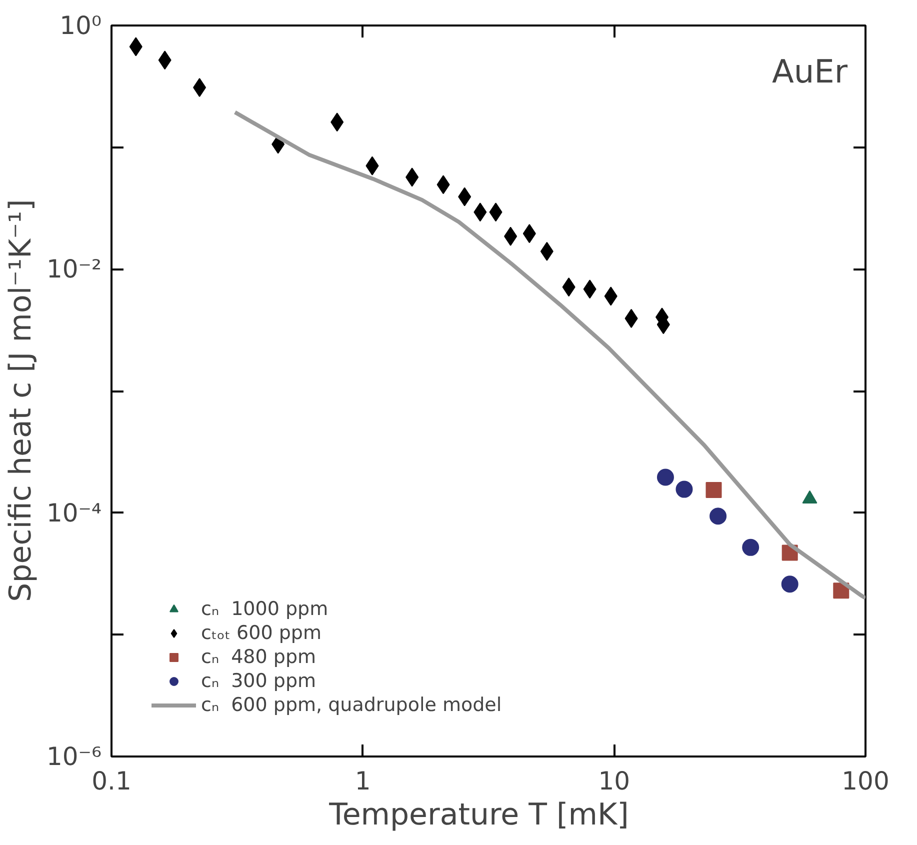 The image size is (917, 845). Describe the element at coordinates (351, 705) in the screenshot. I see `legend-label: cₙ 600 ppm, quadrupole model` at that location.